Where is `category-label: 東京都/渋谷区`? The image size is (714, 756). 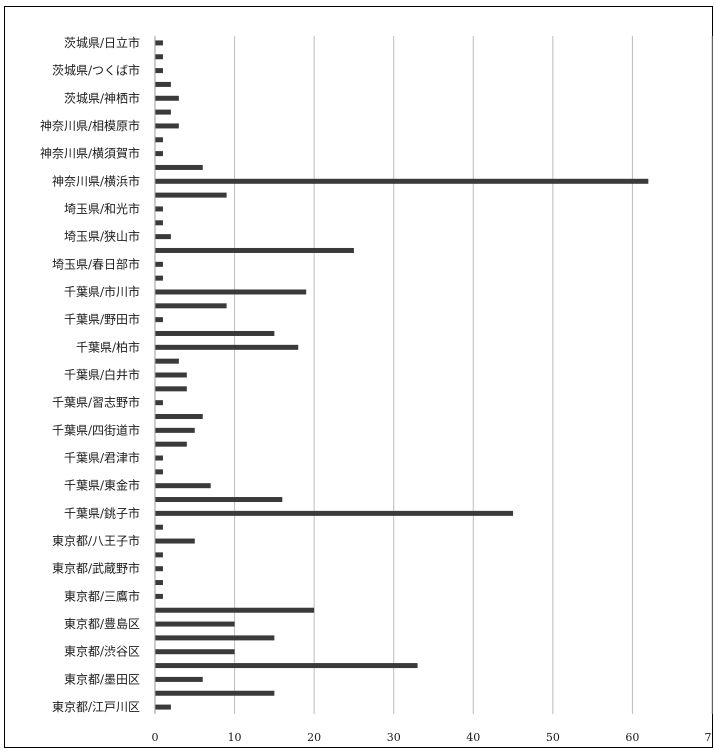
category-label: 東京都/渋谷区 is located at coordinates (102, 652).